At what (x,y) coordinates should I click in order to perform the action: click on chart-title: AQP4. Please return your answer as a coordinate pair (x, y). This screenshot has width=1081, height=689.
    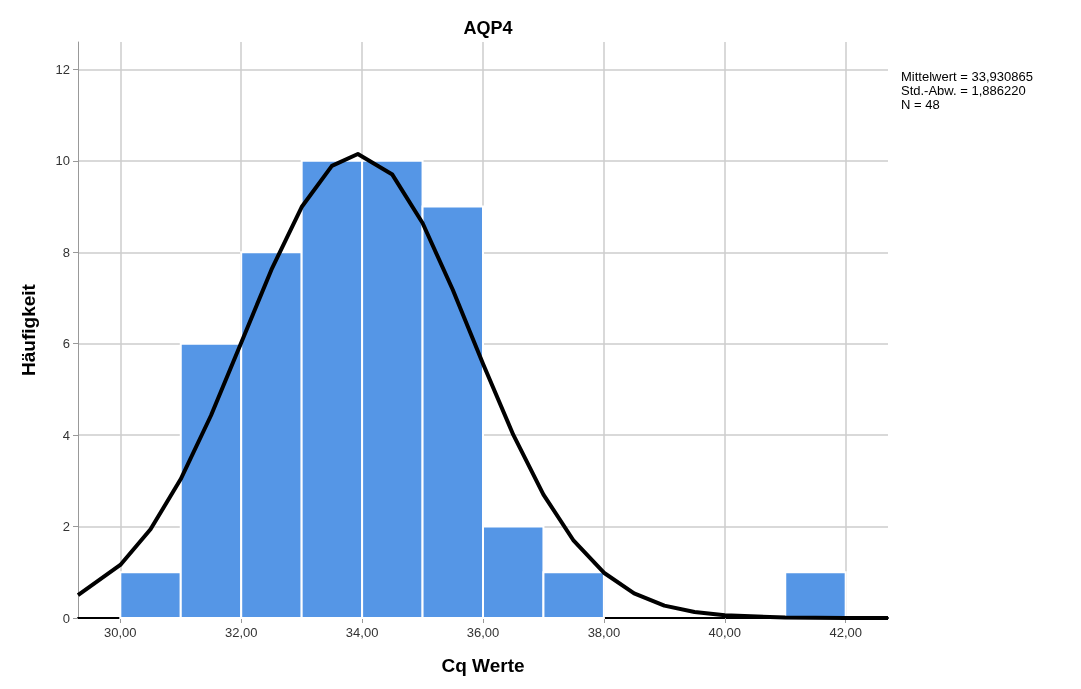
    Looking at the image, I should click on (488, 28).